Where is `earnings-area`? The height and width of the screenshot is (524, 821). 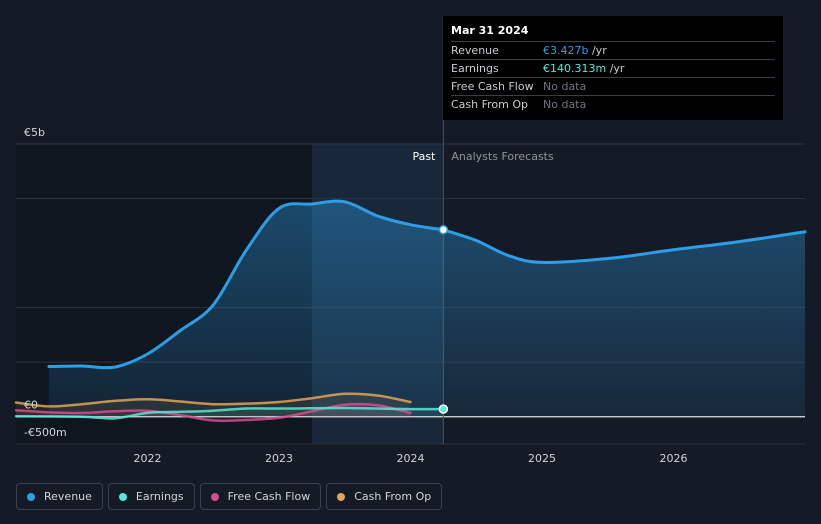
earnings-area is located at coordinates (230, 413).